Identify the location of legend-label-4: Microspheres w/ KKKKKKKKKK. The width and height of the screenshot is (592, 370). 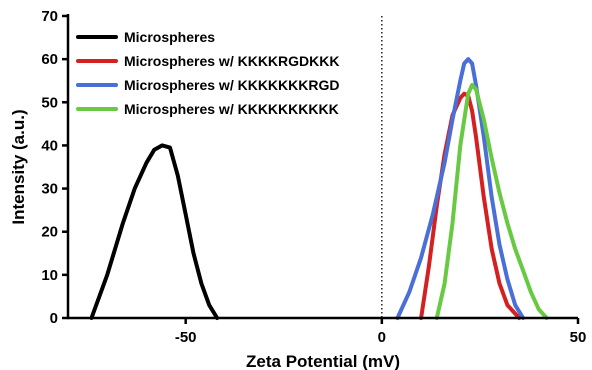
(231, 109).